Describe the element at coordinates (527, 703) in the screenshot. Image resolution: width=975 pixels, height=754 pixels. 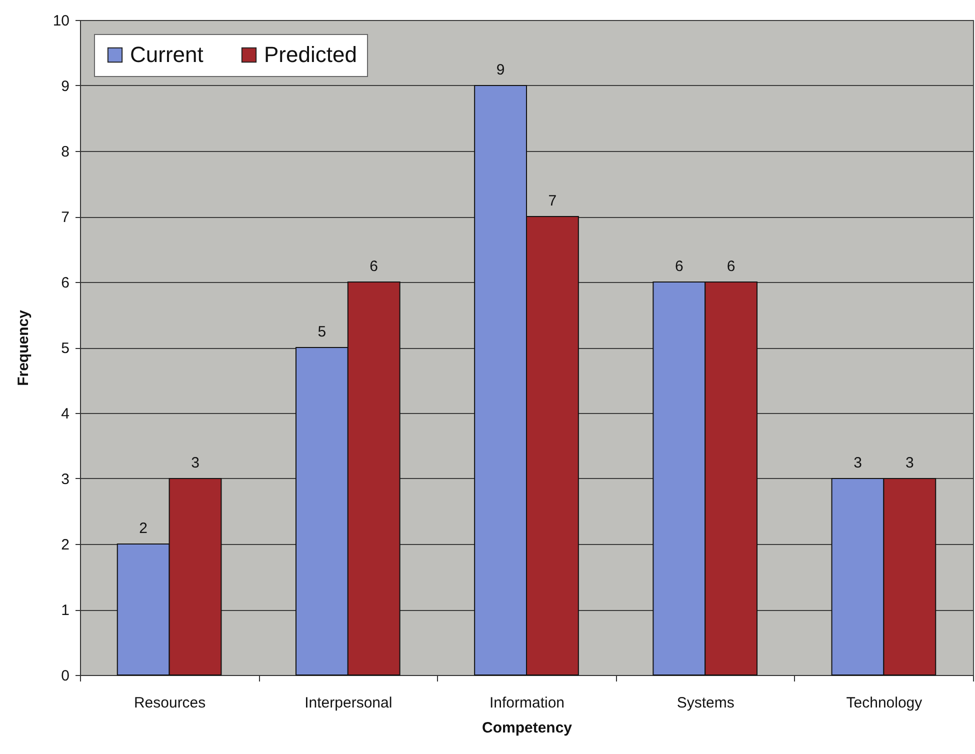
I see `x-tick-label: Information` at that location.